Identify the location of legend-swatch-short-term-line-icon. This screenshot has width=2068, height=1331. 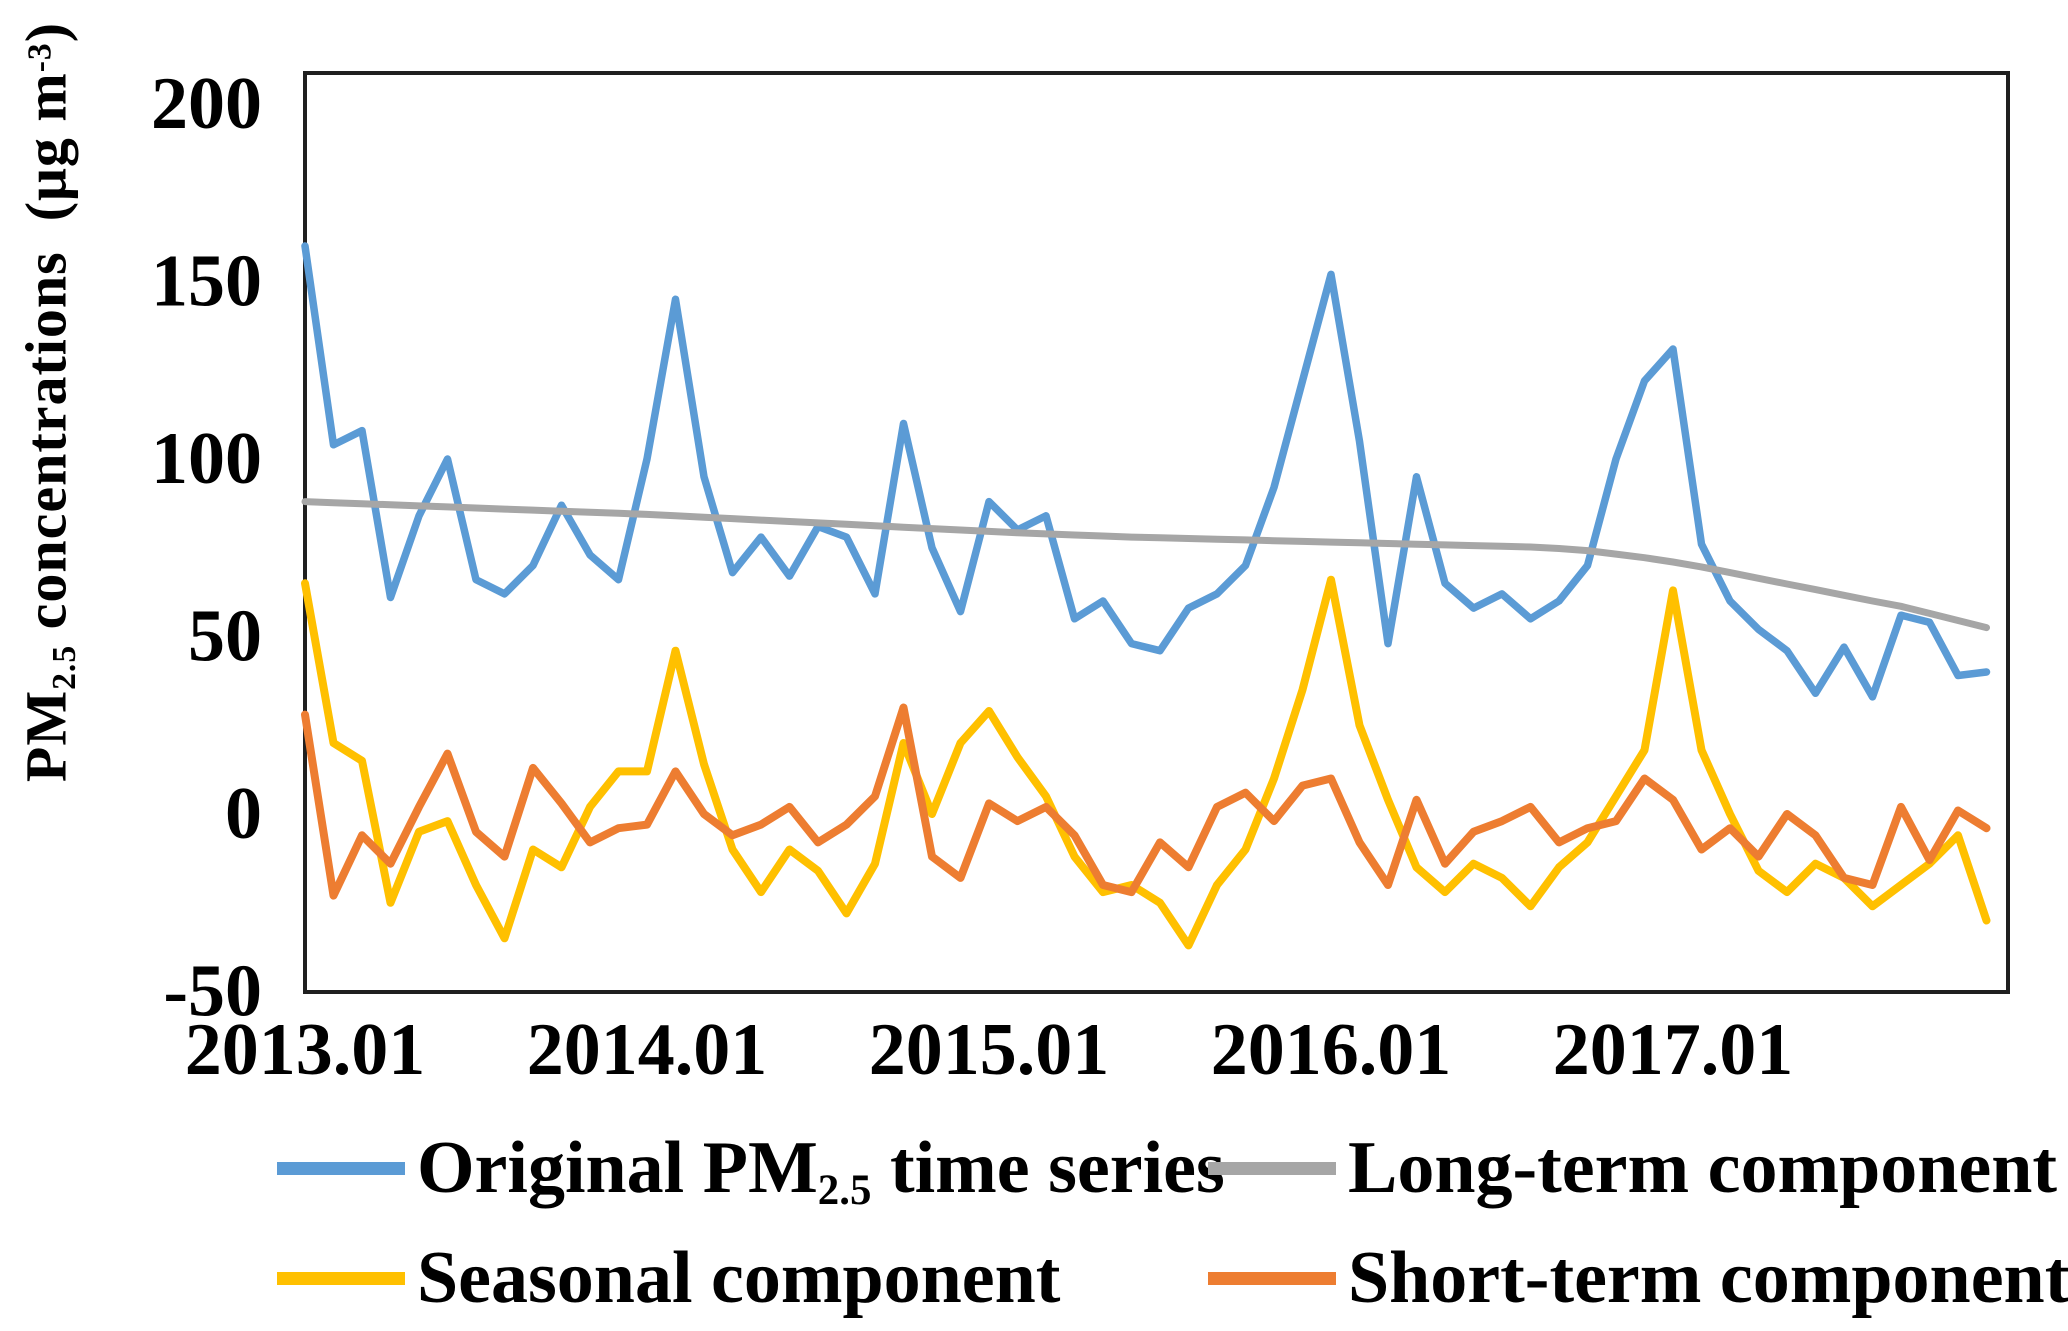
(1272, 1278).